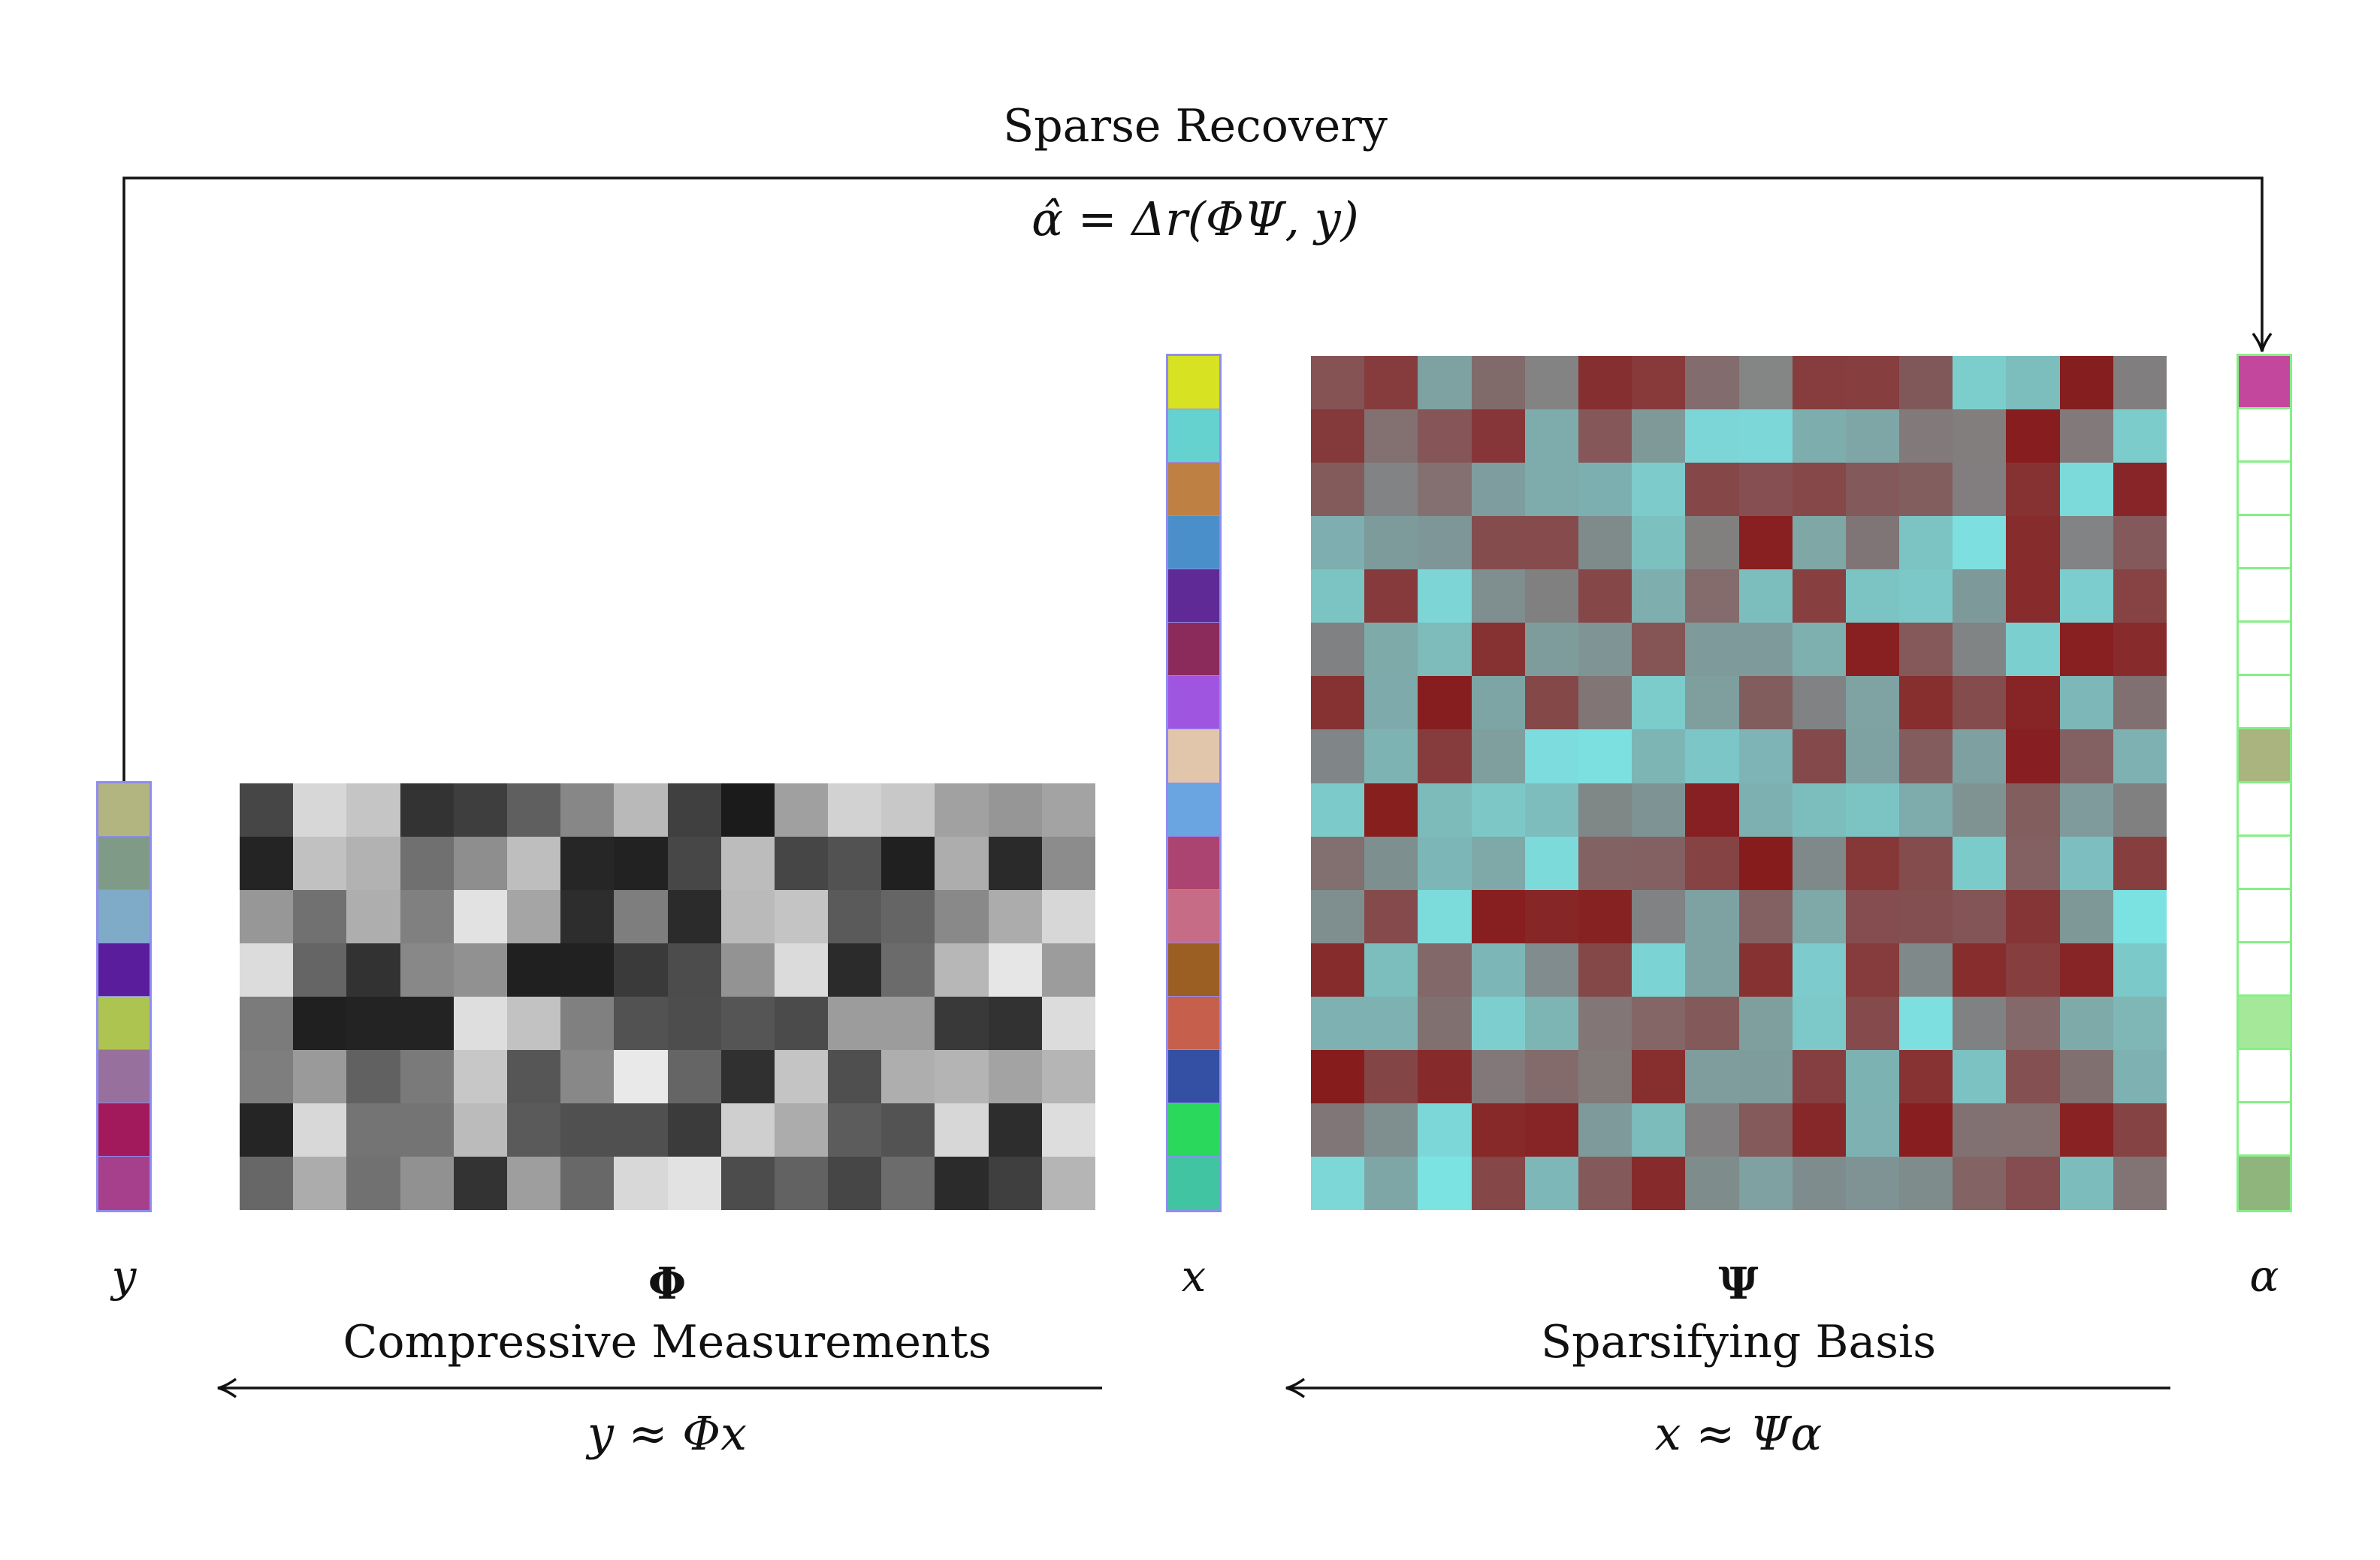 This screenshot has width=2380, height=1560. Describe the element at coordinates (2264, 783) in the screenshot. I see `alpha-sparse-vector` at that location.